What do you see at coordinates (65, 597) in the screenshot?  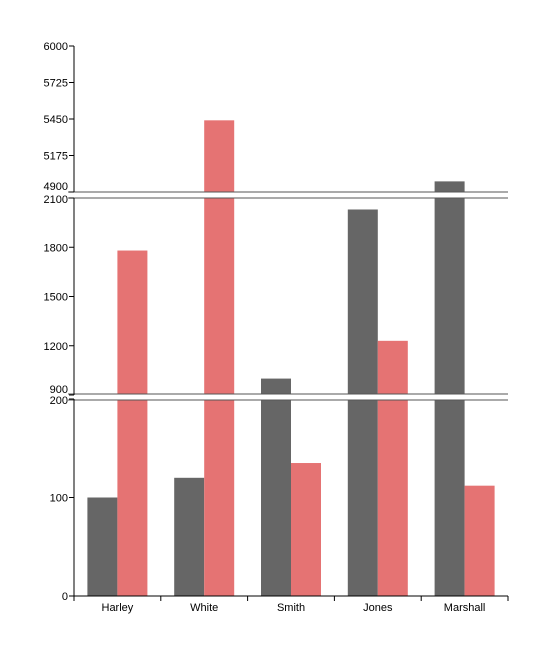 I see `y-tick-label: 0` at bounding box center [65, 597].